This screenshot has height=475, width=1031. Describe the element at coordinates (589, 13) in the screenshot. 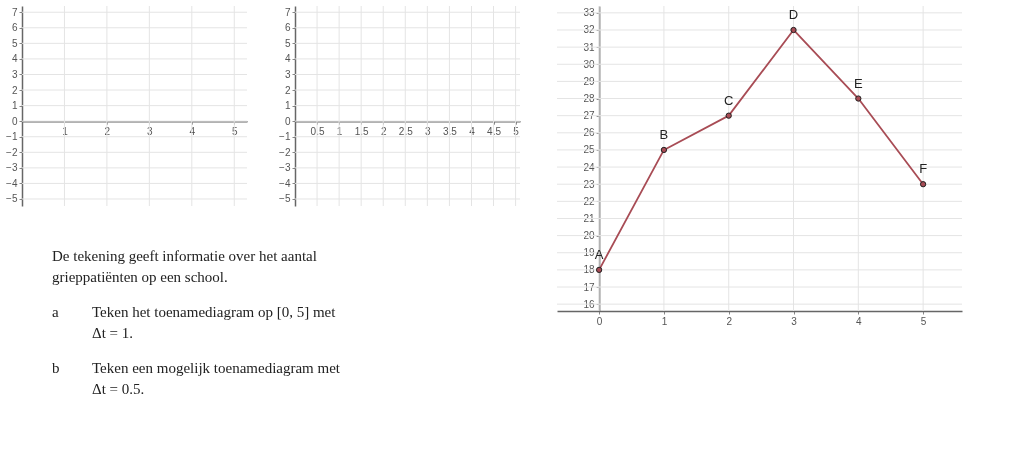

I see `y-tick-label: 33` at that location.